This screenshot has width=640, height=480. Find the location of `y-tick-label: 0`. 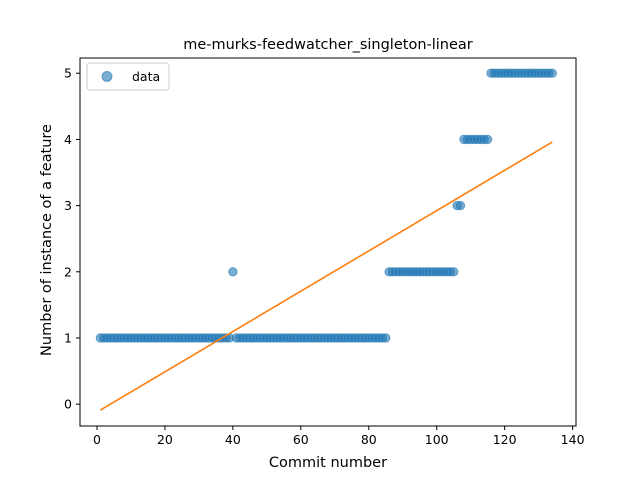

y-tick-label: 0 is located at coordinates (68, 404).